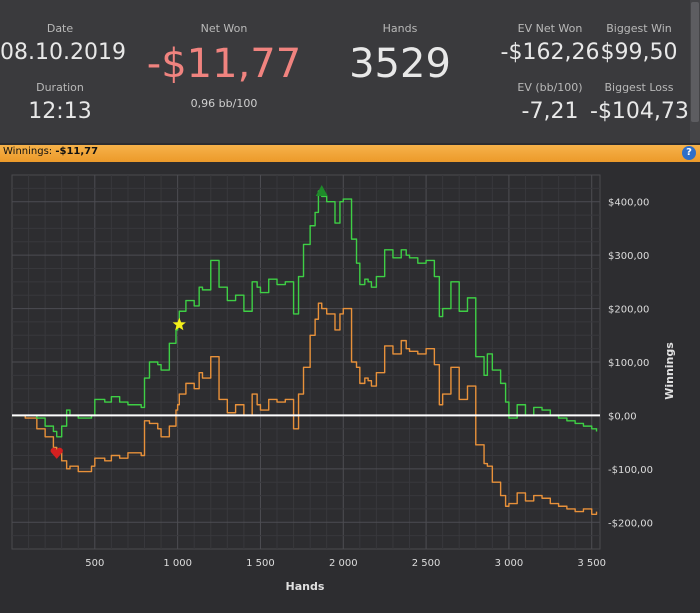 The image size is (700, 613). What do you see at coordinates (224, 28) in the screenshot?
I see `net-won-label: Net Won` at bounding box center [224, 28].